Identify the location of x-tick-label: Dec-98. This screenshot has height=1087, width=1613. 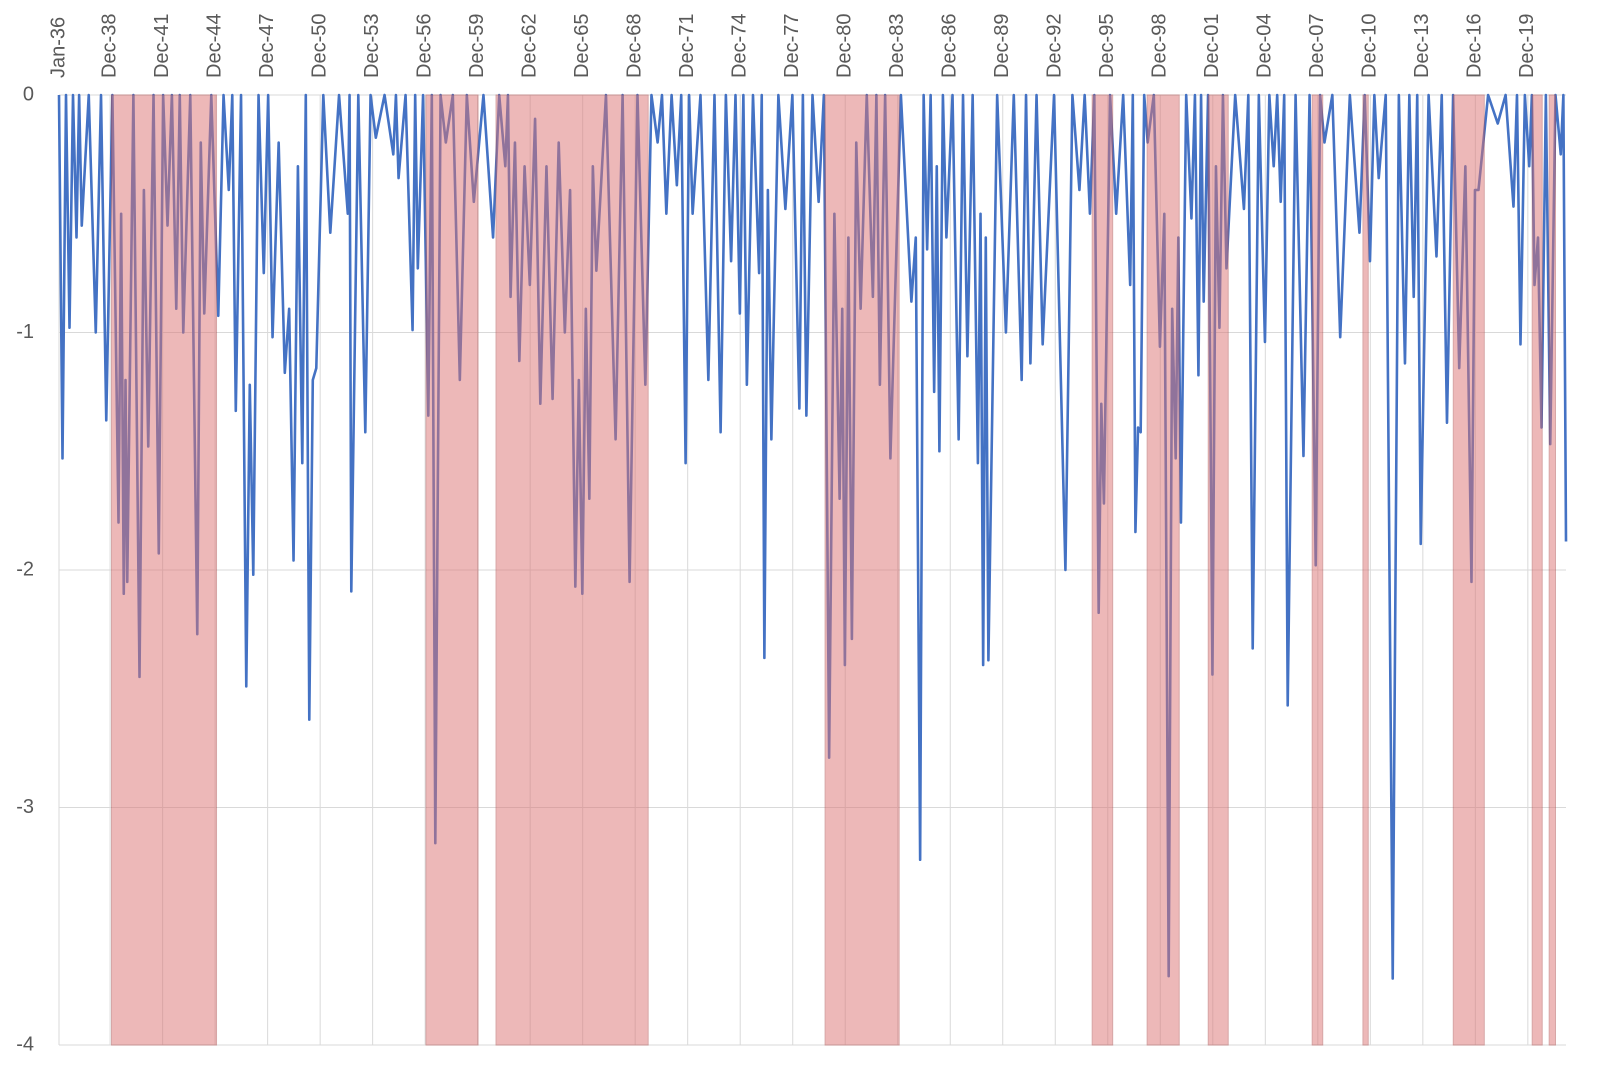
(1160, 46).